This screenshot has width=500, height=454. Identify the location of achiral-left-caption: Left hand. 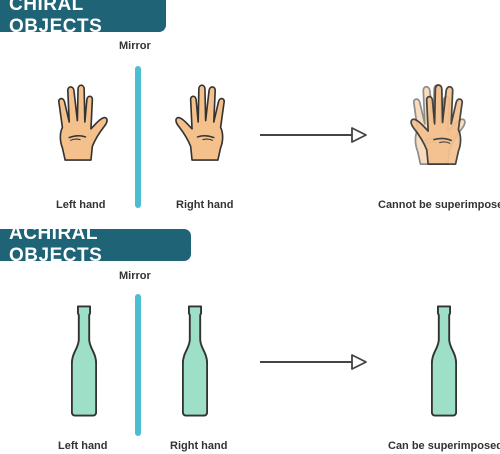
(83, 446).